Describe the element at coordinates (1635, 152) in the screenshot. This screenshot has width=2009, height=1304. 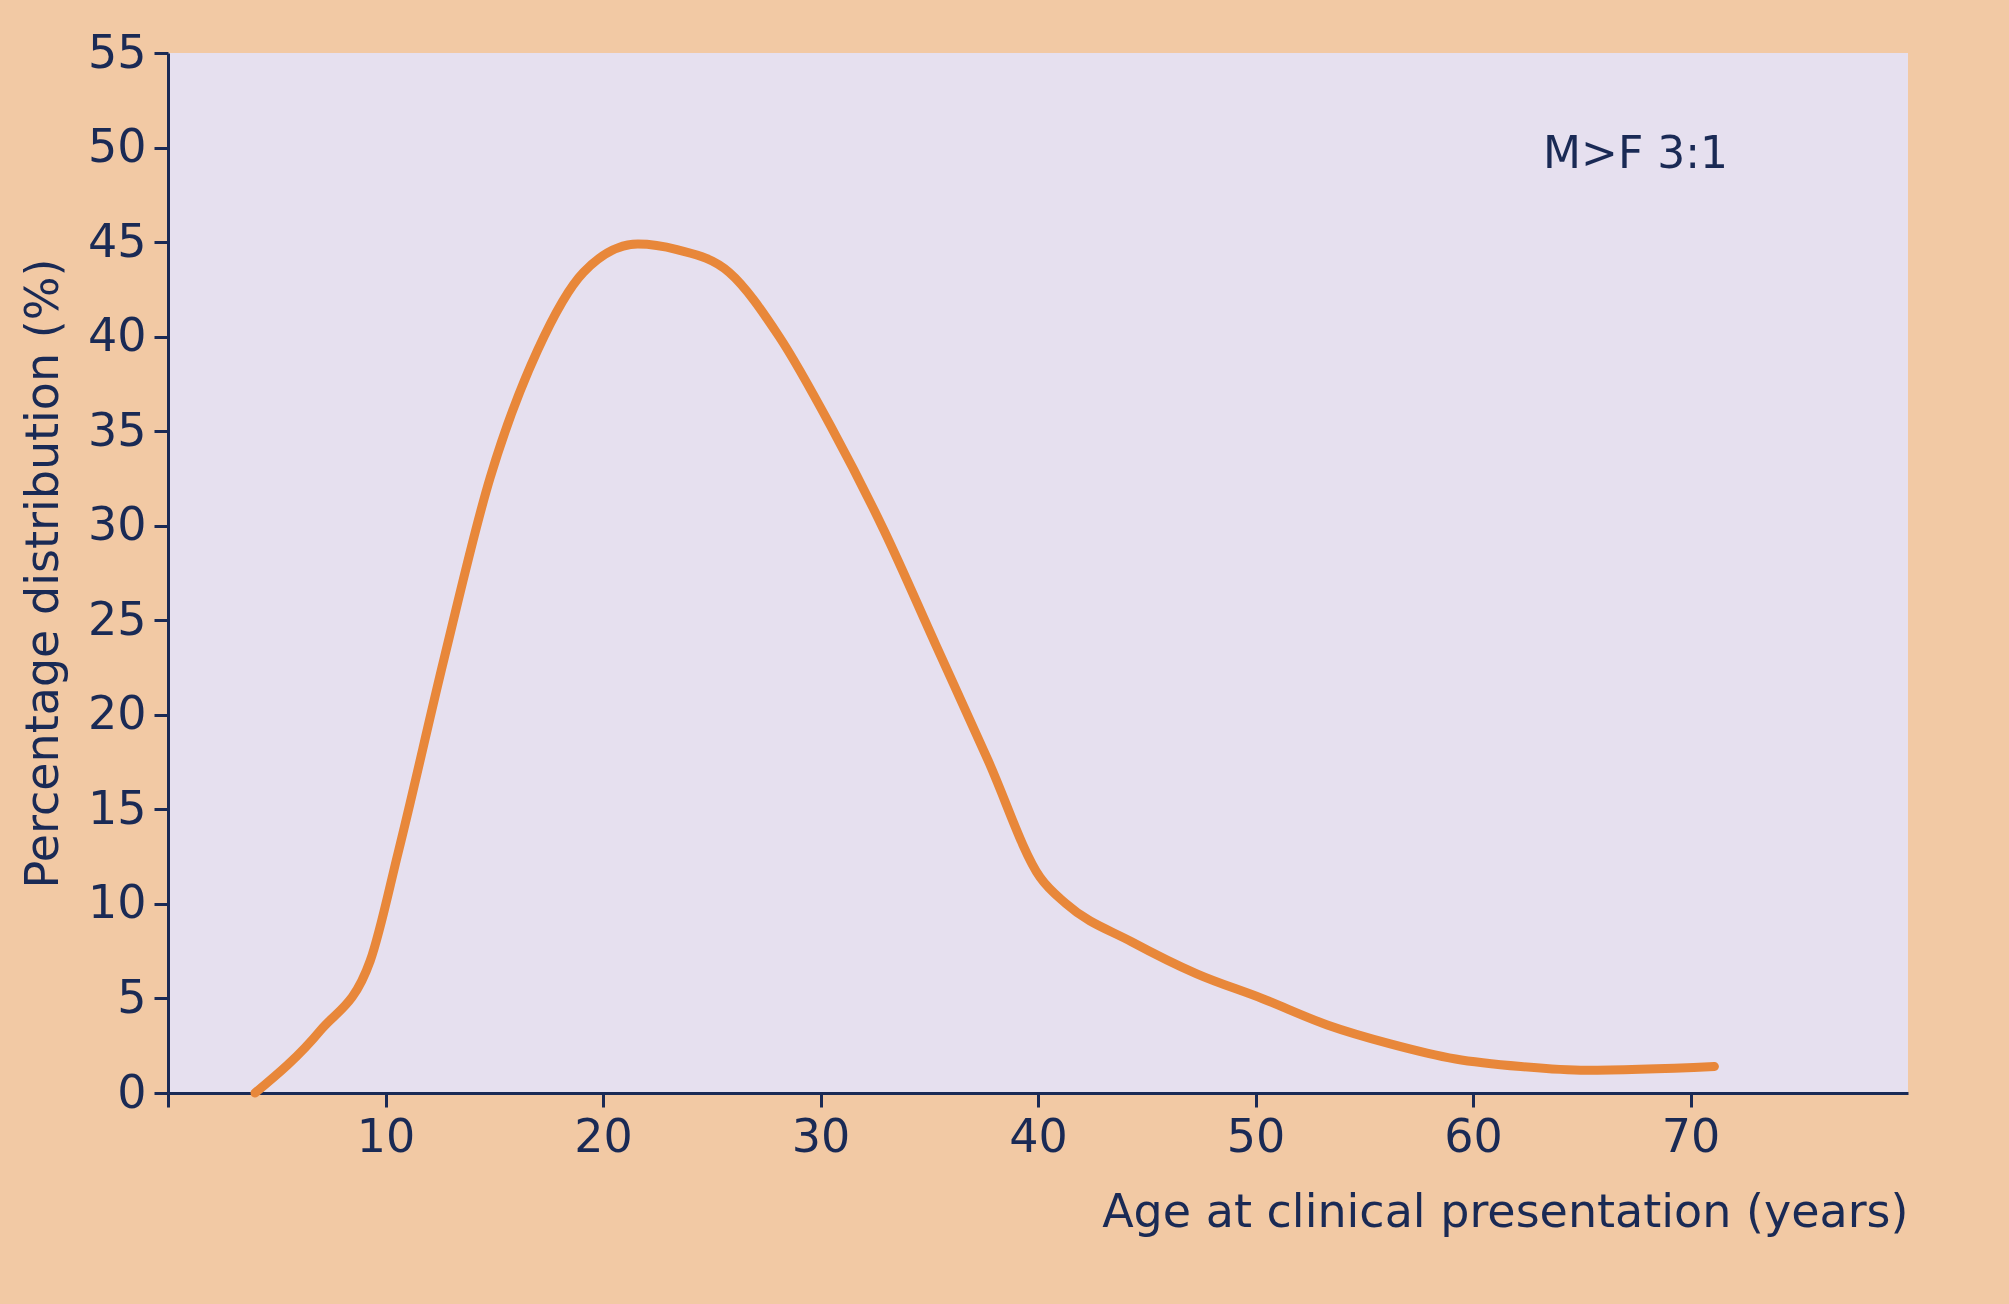
I see `annotation: M>F 3:1` at that location.